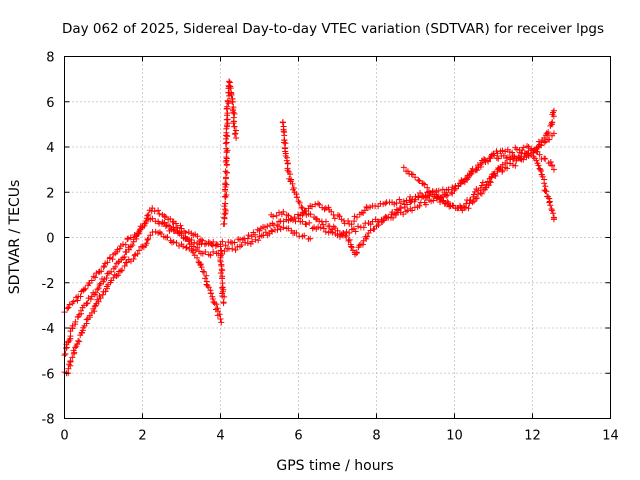 Image resolution: width=640 pixels, height=480 pixels. Describe the element at coordinates (334, 466) in the screenshot. I see `x-axis-label: GPS time / hours` at that location.